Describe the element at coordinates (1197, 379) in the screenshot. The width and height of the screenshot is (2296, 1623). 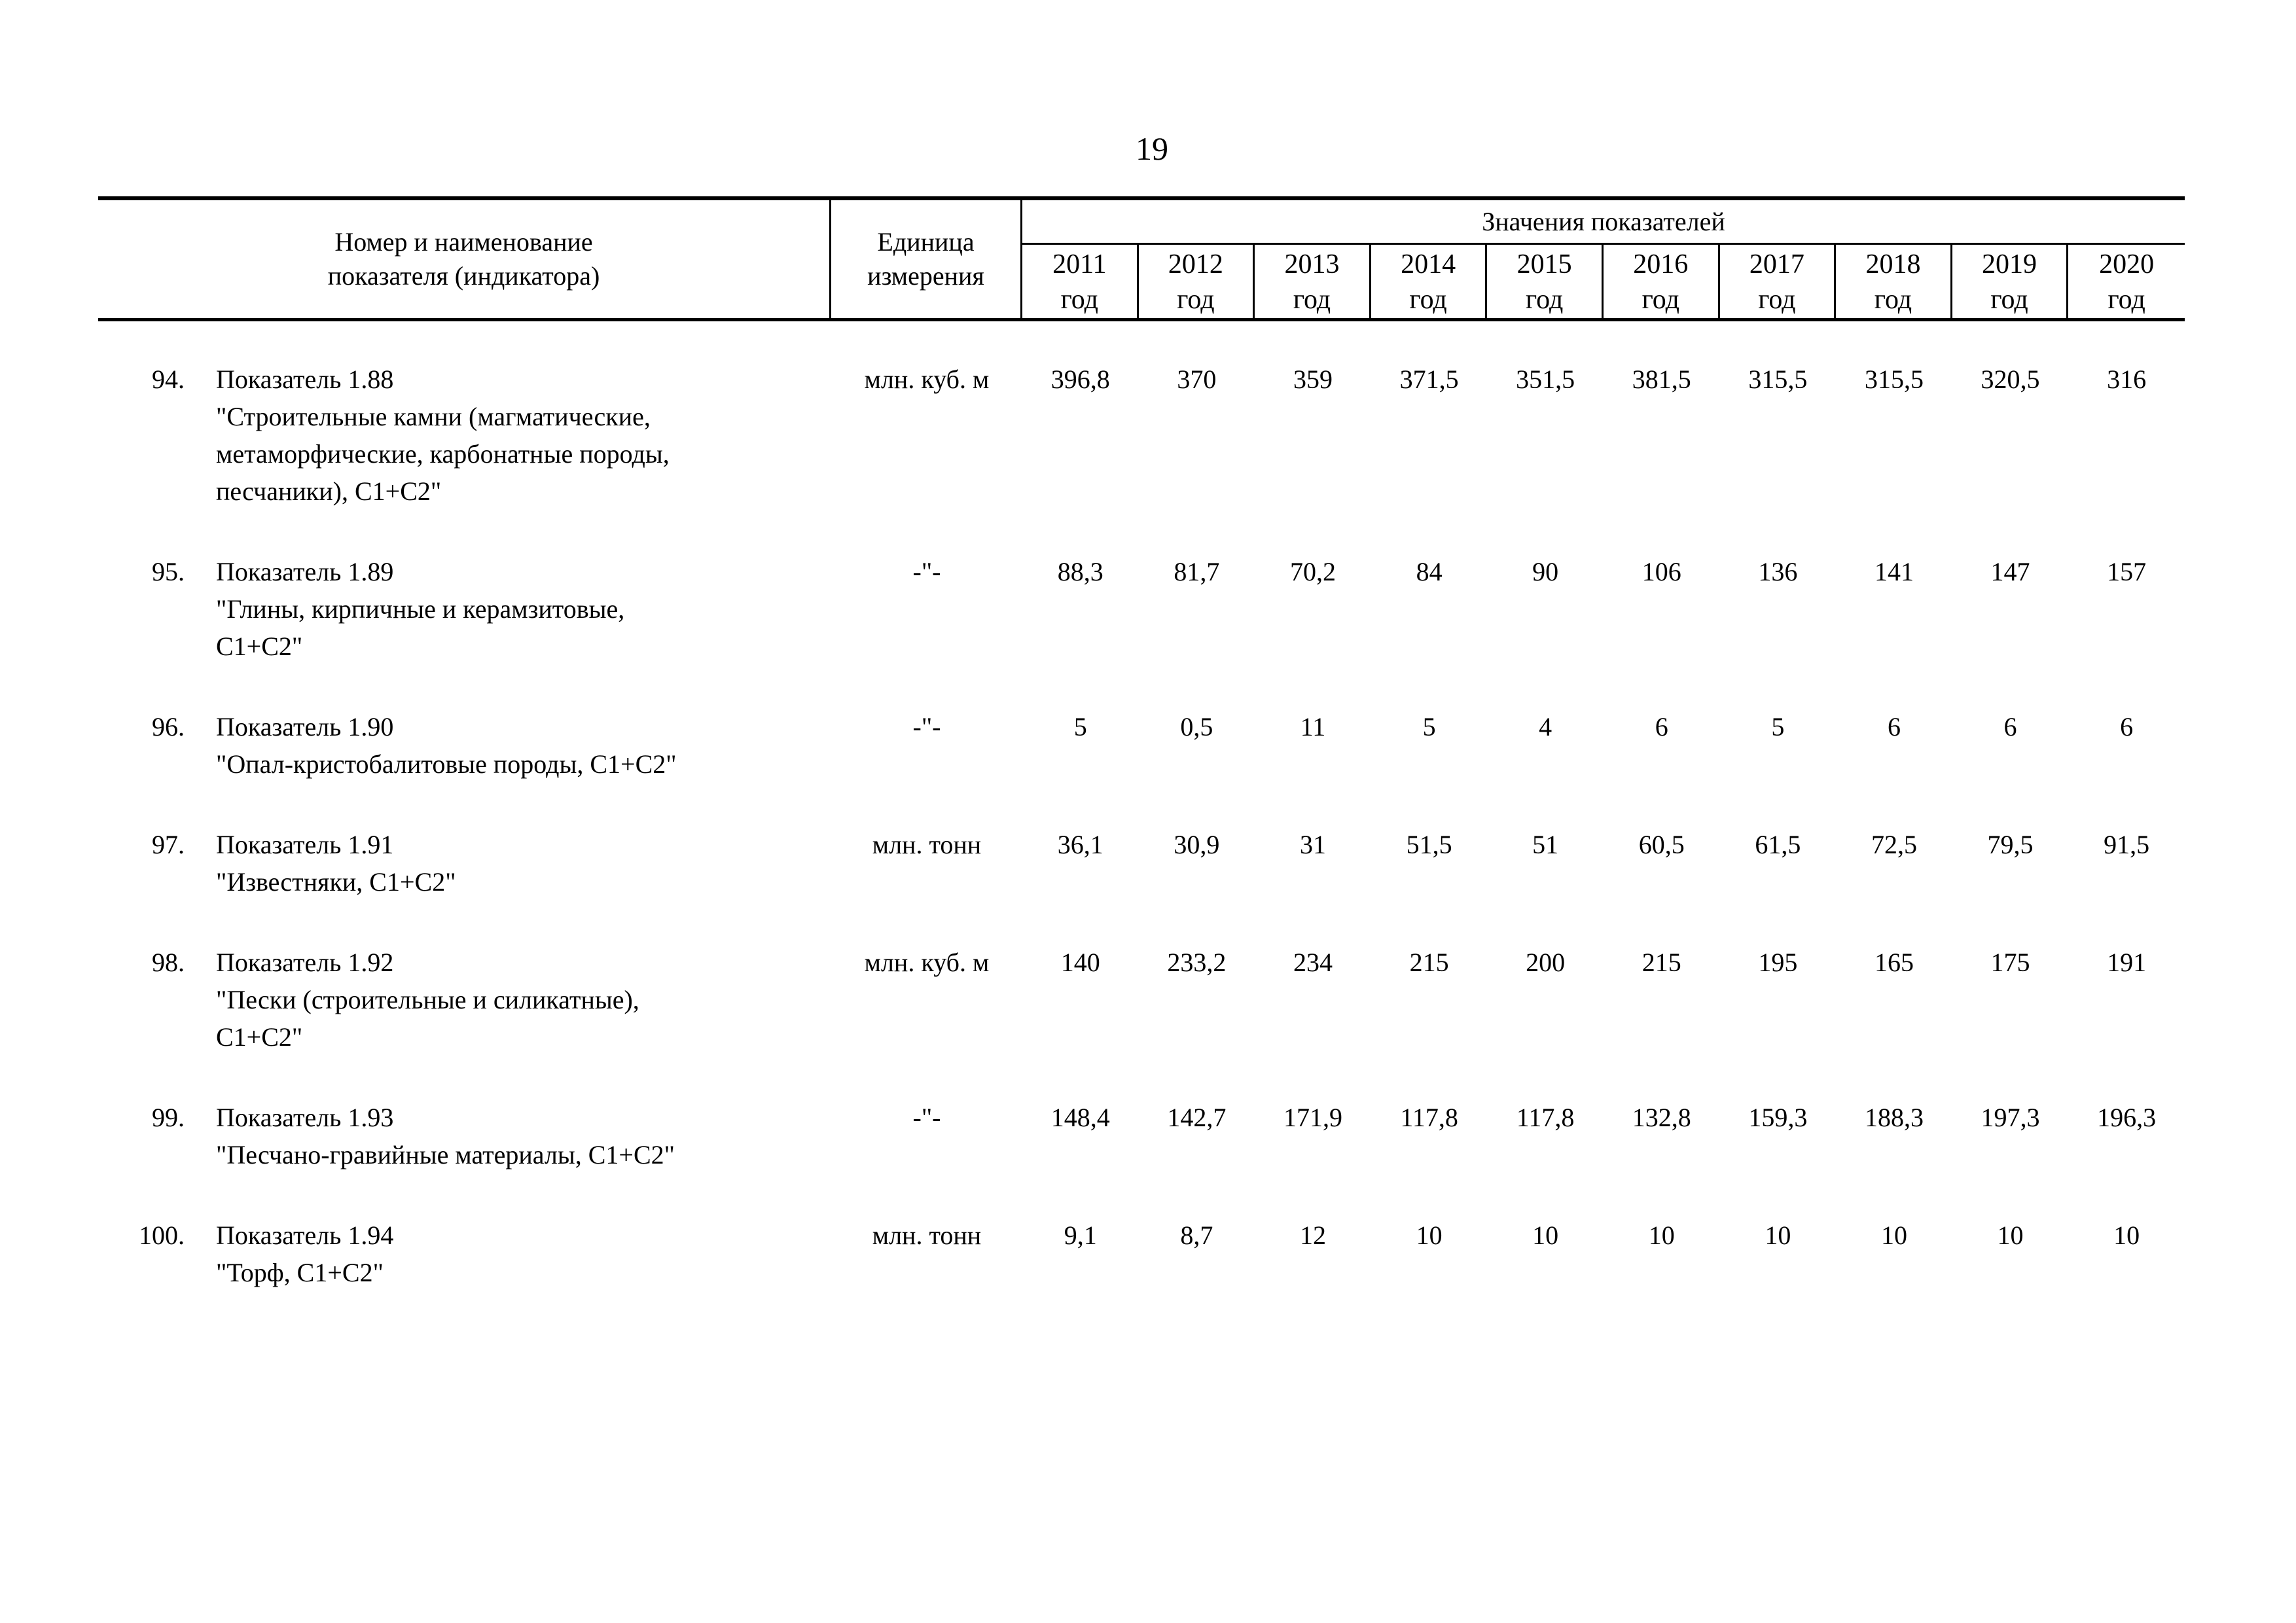
I see `row-value: 370` at that location.